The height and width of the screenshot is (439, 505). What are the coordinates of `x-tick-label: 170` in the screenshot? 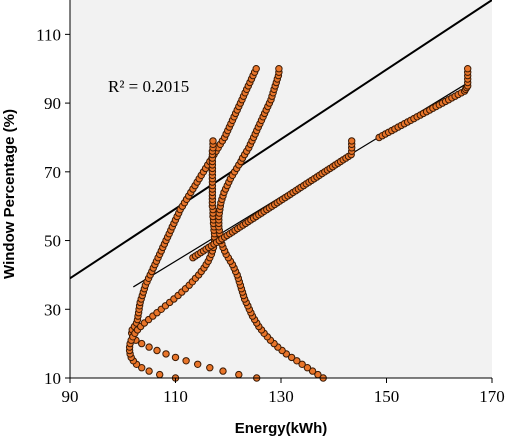 It's located at (492, 396).